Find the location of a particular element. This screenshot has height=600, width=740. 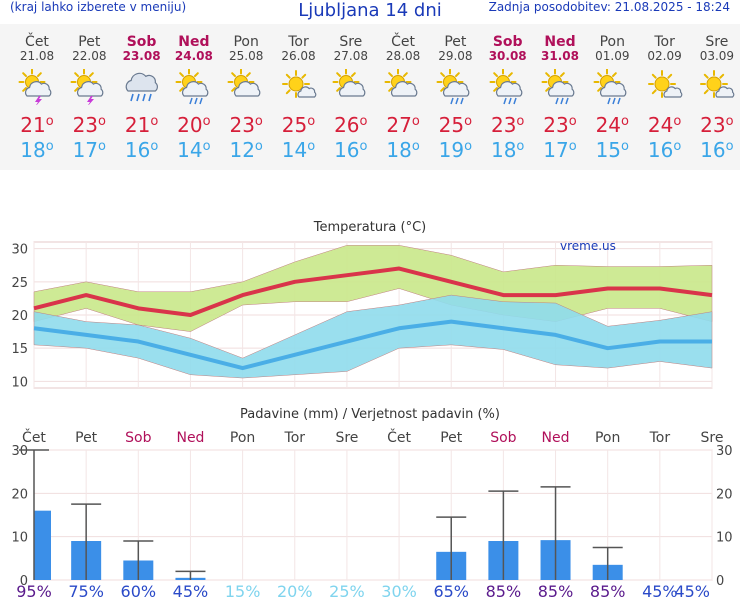

precipitation-probability: 25% is located at coordinates (347, 591).